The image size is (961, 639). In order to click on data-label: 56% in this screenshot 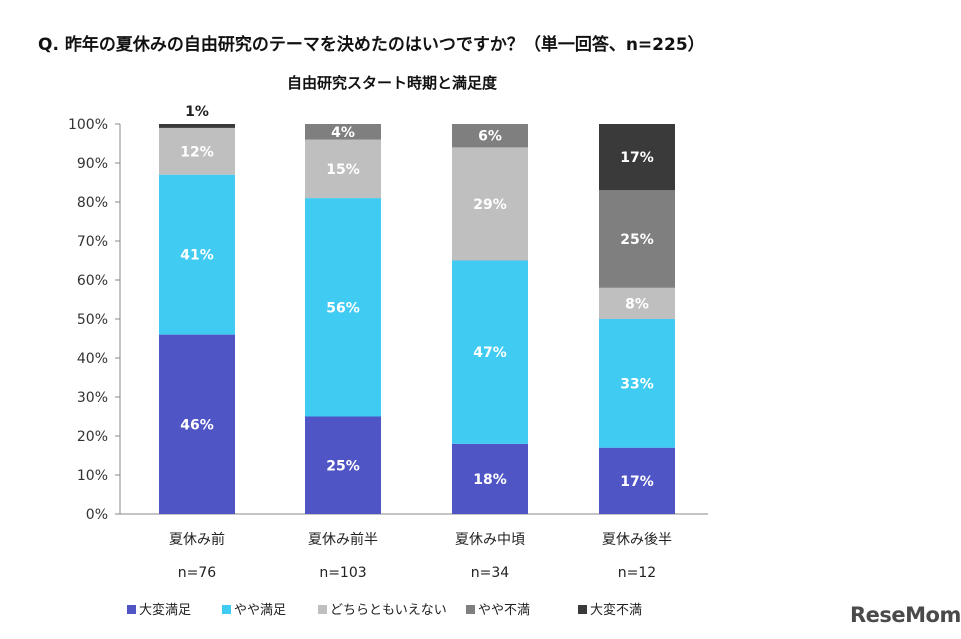, I will do `click(343, 308)`.